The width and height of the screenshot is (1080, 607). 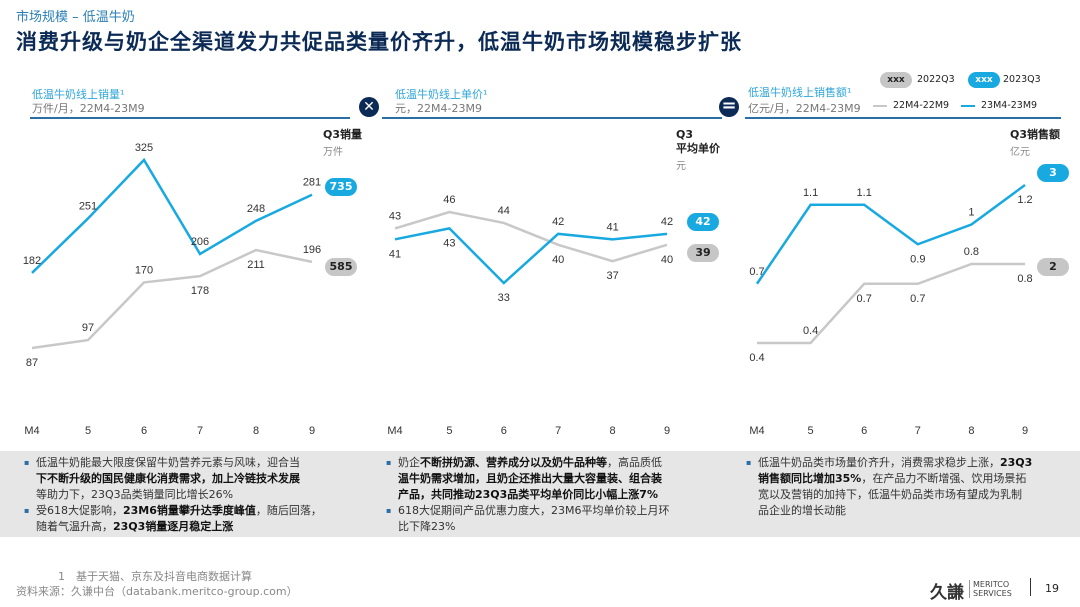 I want to click on data-label: 170, so click(x=144, y=270).